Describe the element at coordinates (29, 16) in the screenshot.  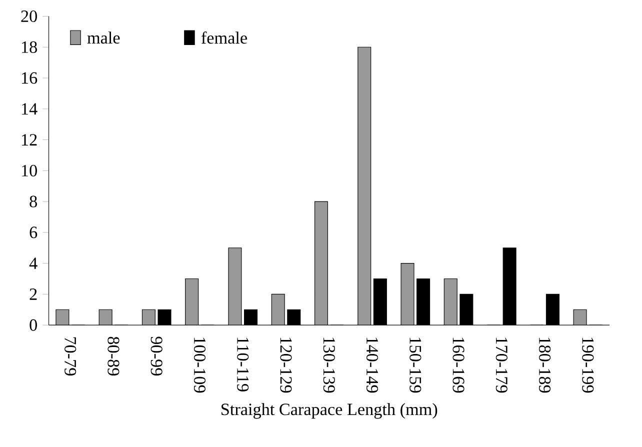
I see `y-tick-label: 20` at that location.